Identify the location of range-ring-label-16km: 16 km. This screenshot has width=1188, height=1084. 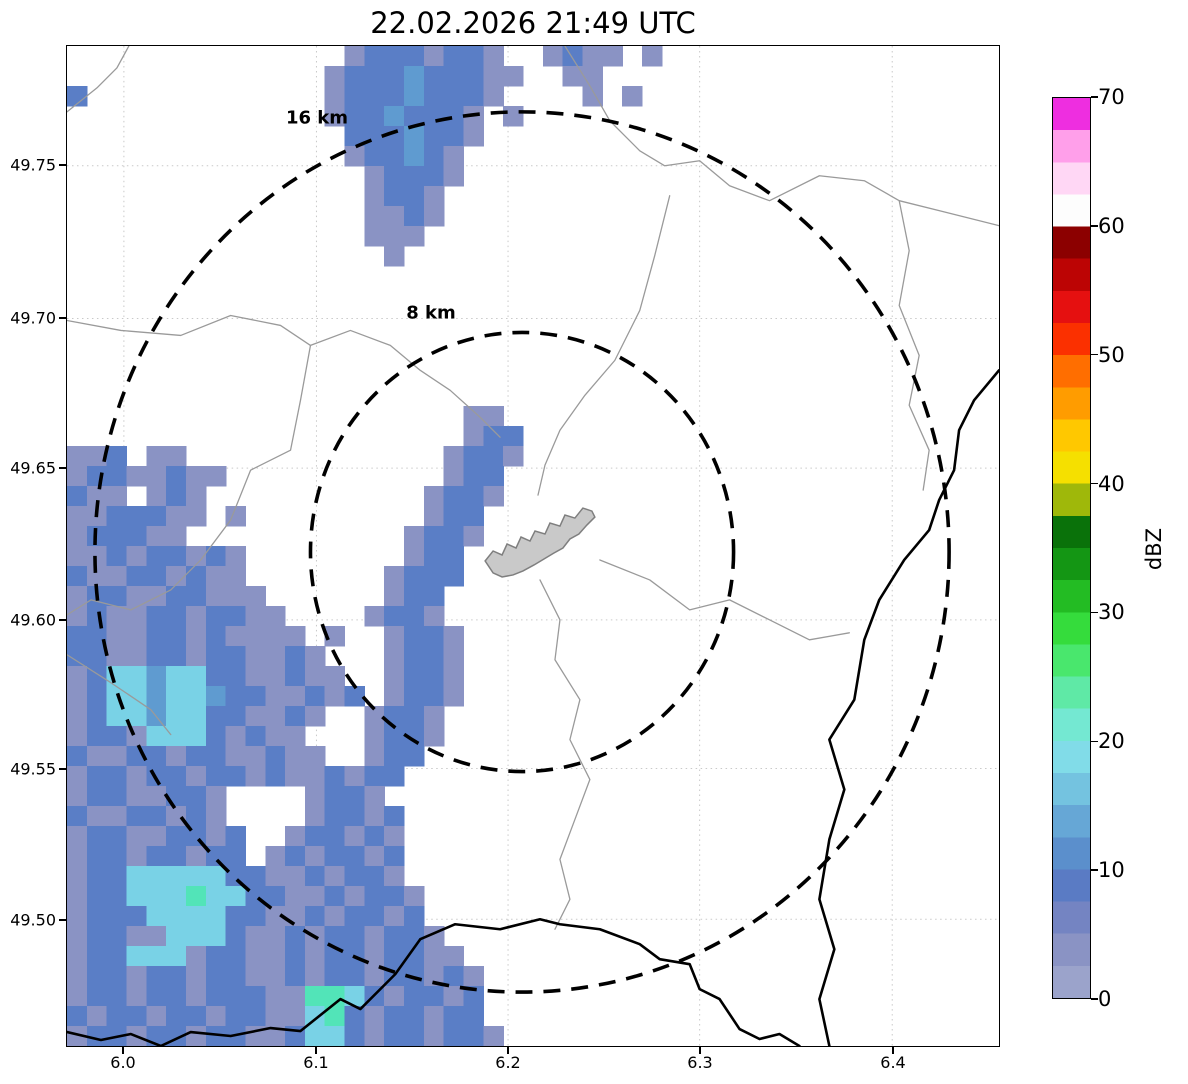
(317, 118).